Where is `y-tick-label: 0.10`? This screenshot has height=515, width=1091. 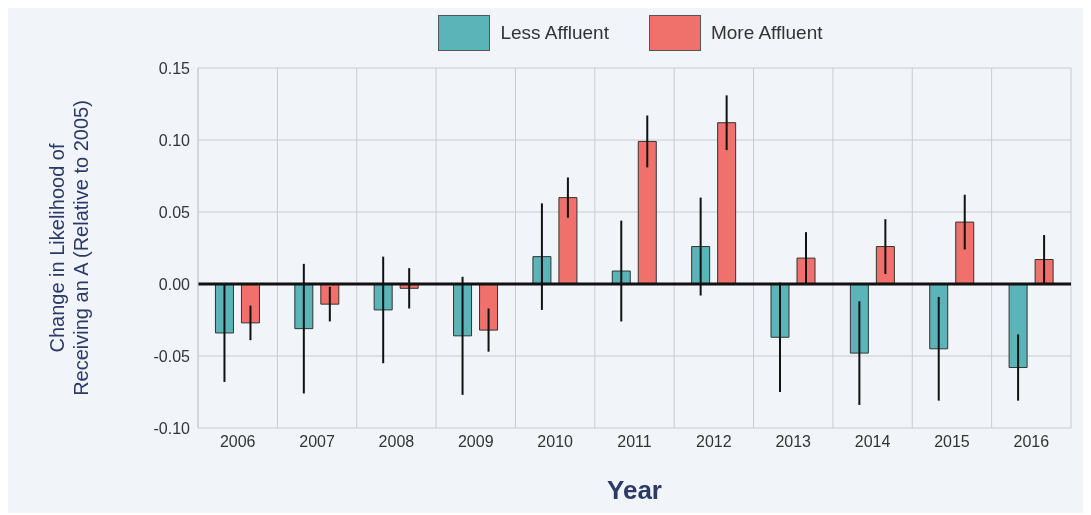
y-tick-label: 0.10 is located at coordinates (174, 140).